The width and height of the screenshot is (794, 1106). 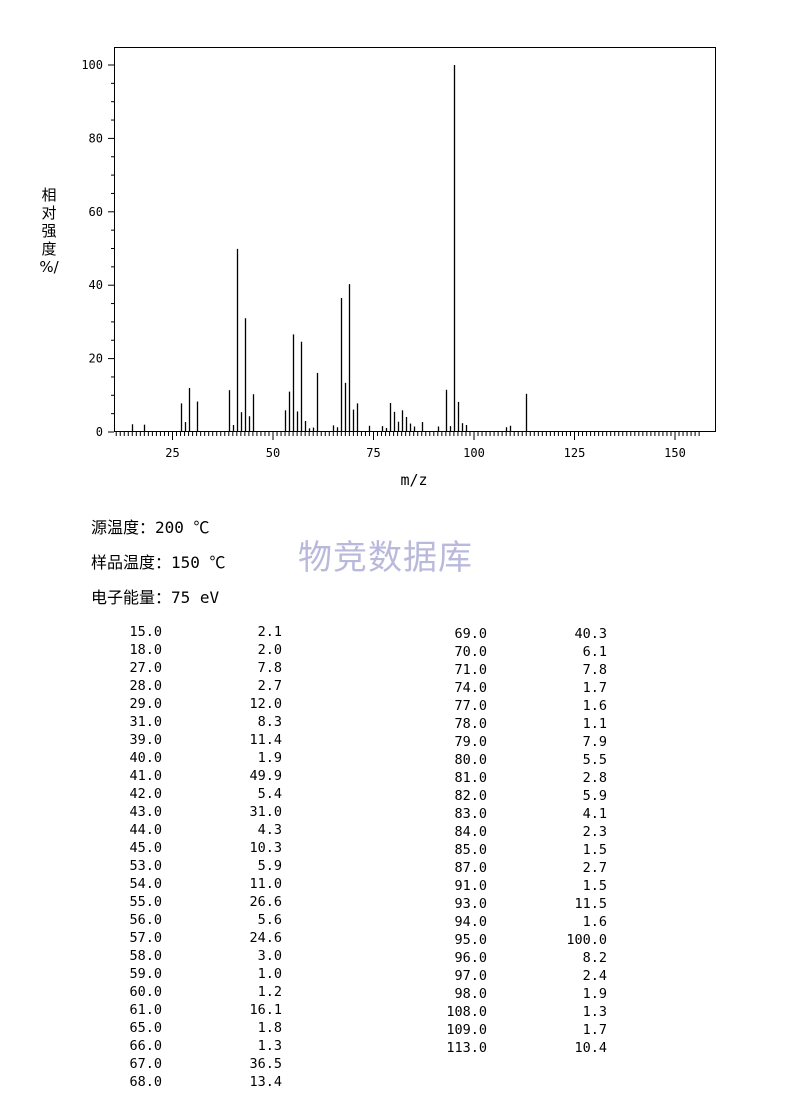 What do you see at coordinates (96, 138) in the screenshot?
I see `y-tick-label: 80` at bounding box center [96, 138].